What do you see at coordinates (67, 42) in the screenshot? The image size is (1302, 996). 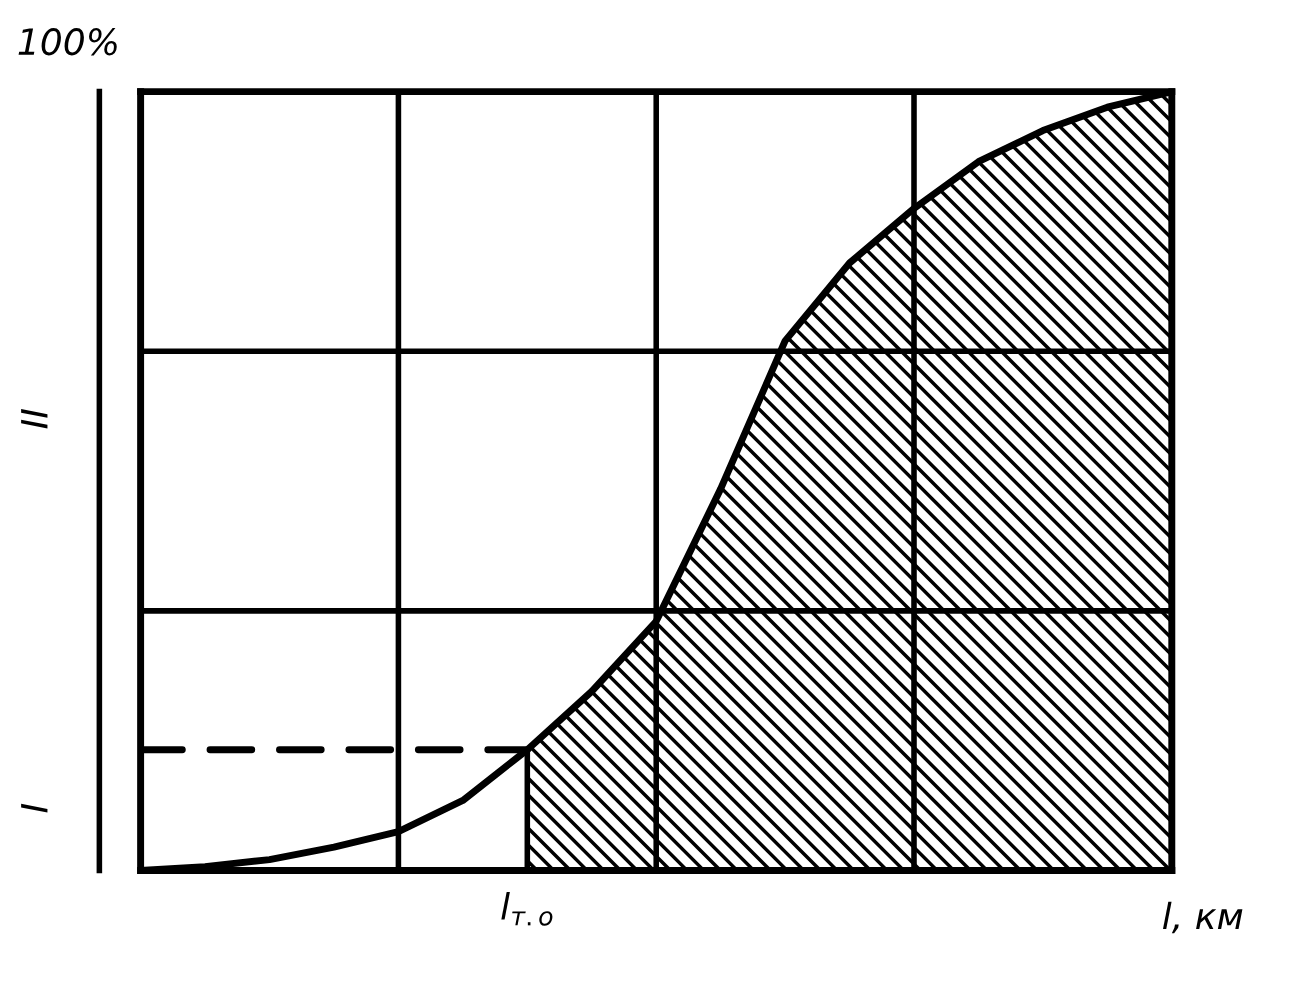 I see `text: 100%` at bounding box center [67, 42].